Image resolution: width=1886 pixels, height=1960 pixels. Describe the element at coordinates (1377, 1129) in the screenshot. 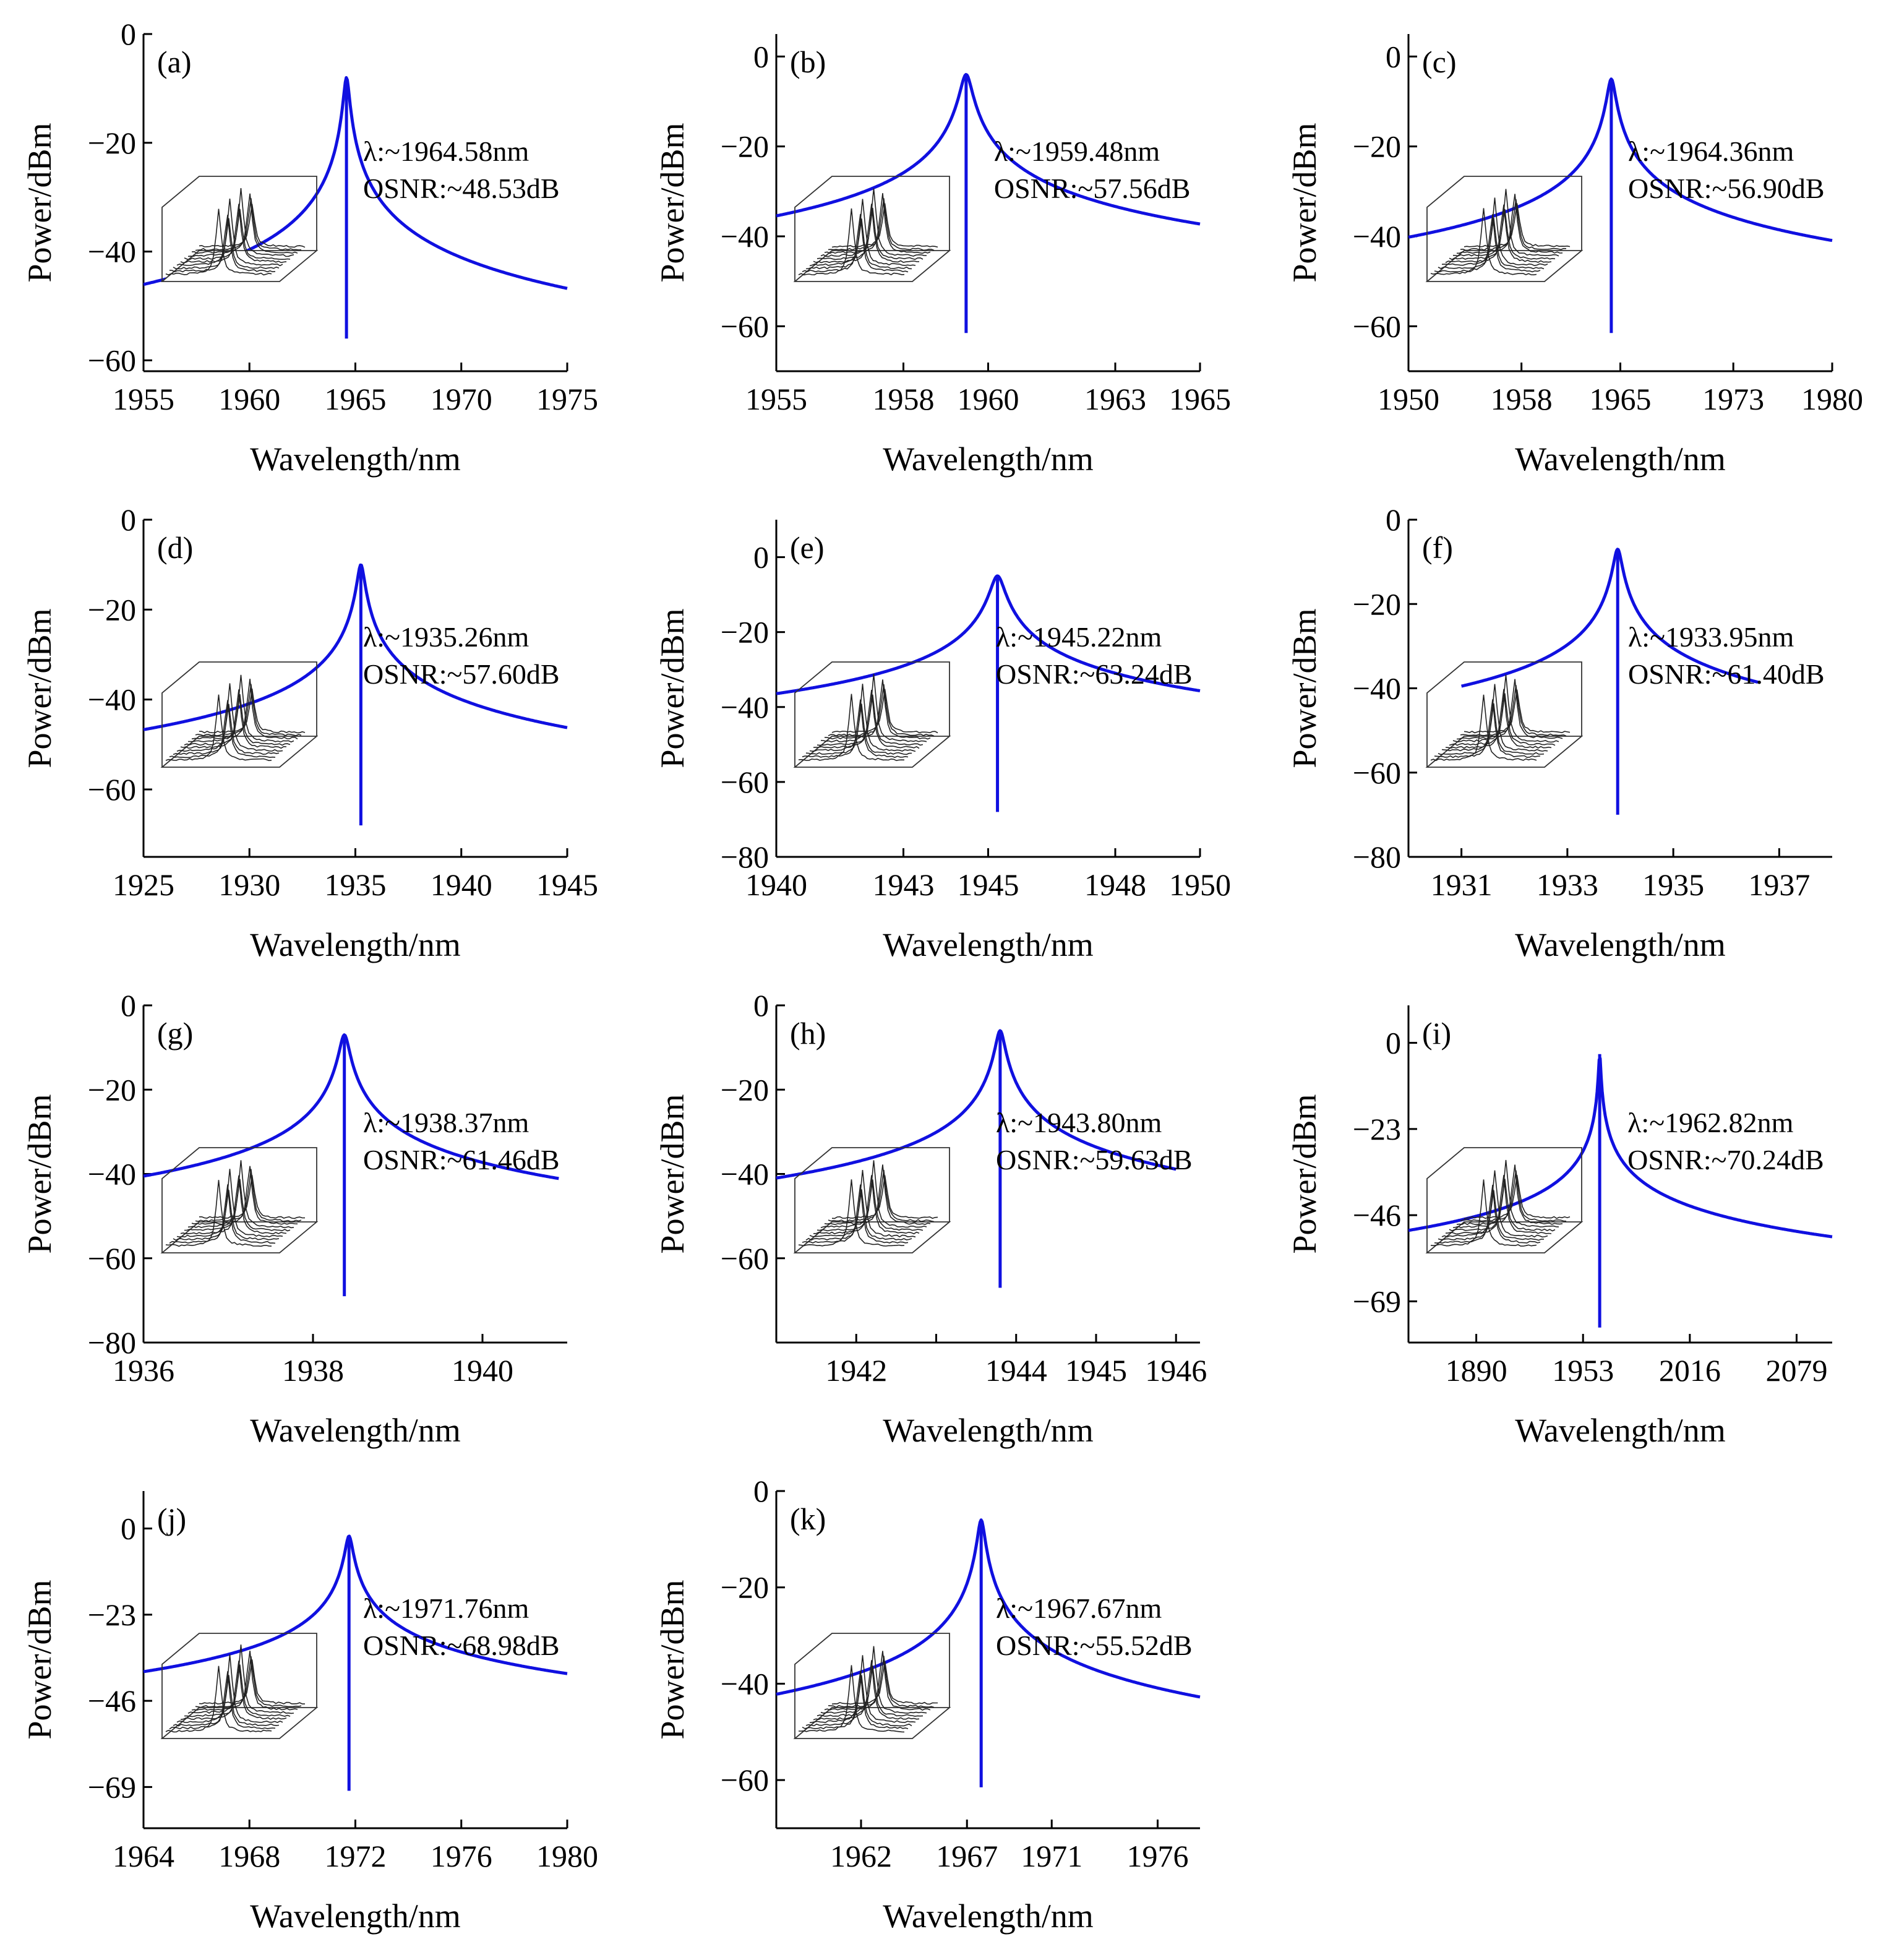

I see `y-tick-label: −23` at that location.